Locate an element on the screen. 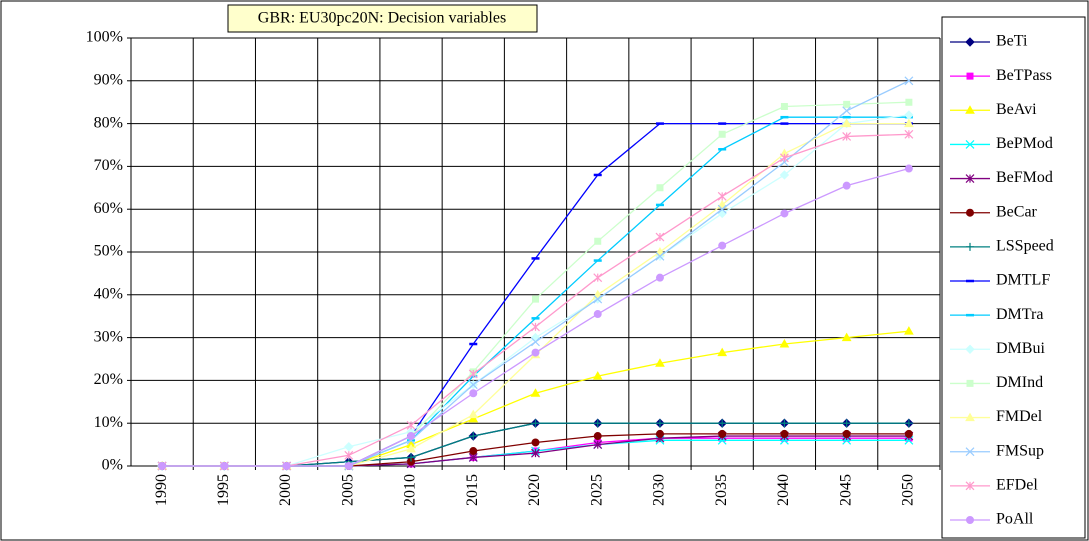 The height and width of the screenshot is (541, 1089). x-tick-label: 2035 is located at coordinates (721, 490).